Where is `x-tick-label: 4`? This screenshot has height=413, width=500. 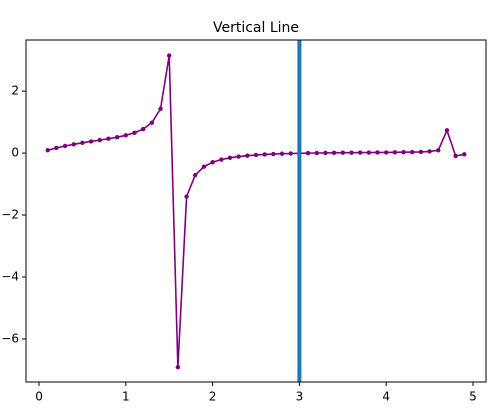
x-tick-label: 4 is located at coordinates (386, 397).